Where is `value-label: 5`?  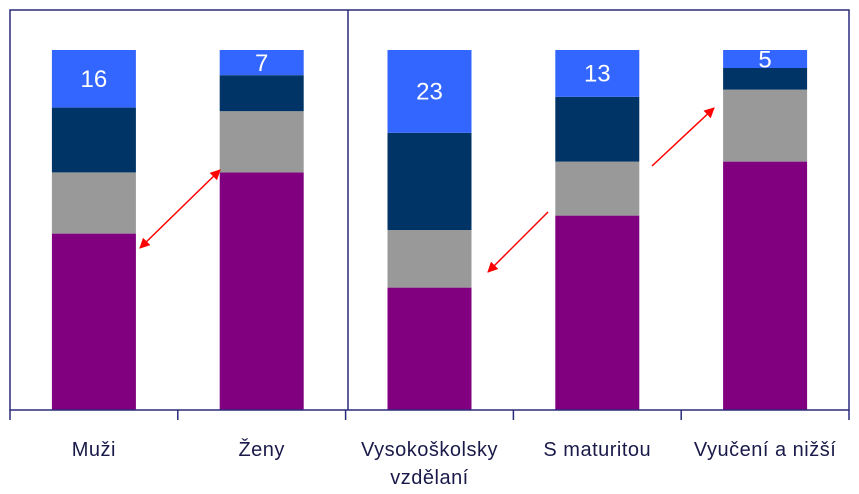
value-label: 5 is located at coordinates (764, 59).